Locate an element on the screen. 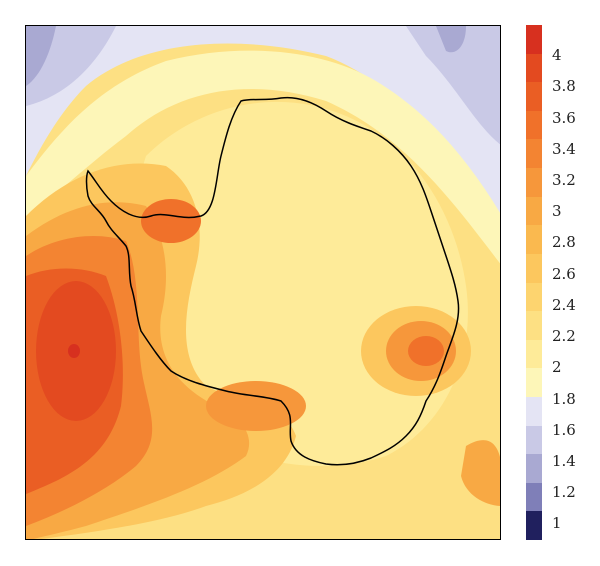 This screenshot has width=600, height=566. colorbar-tick-label: 1.8 is located at coordinates (564, 398).